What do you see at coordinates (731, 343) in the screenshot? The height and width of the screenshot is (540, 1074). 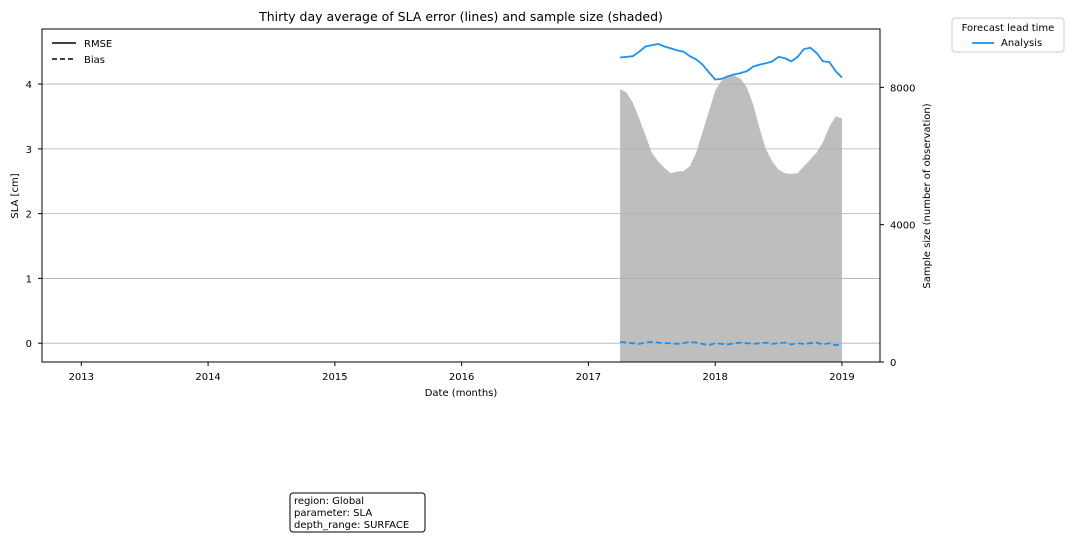 I see `bias-line` at bounding box center [731, 343].